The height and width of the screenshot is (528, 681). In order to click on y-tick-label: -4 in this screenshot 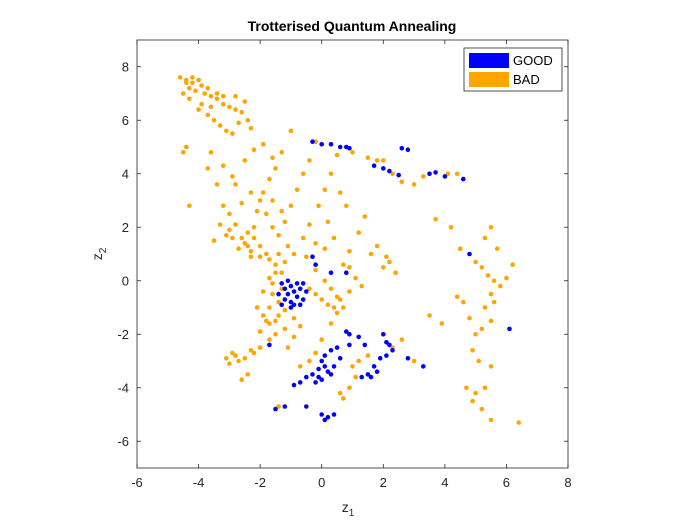, I will do `click(123, 387)`.